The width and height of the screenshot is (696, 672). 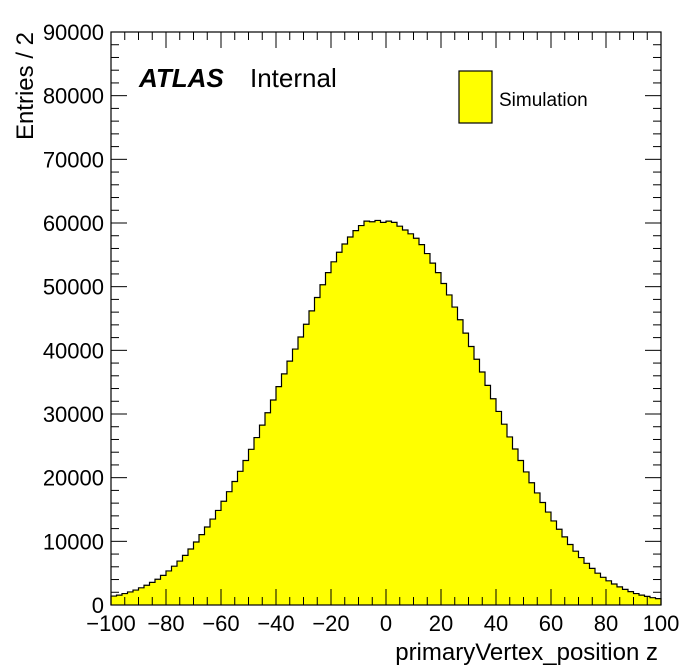 I want to click on legend: Simulation, so click(x=523, y=97).